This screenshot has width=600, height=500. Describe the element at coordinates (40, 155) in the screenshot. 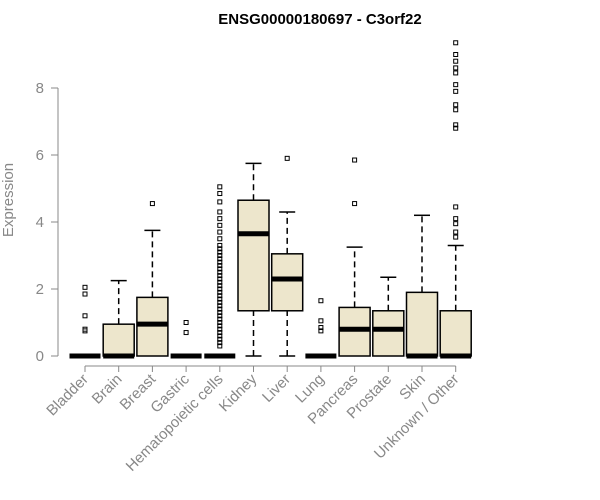

I see `y-tick-label: 6` at that location.